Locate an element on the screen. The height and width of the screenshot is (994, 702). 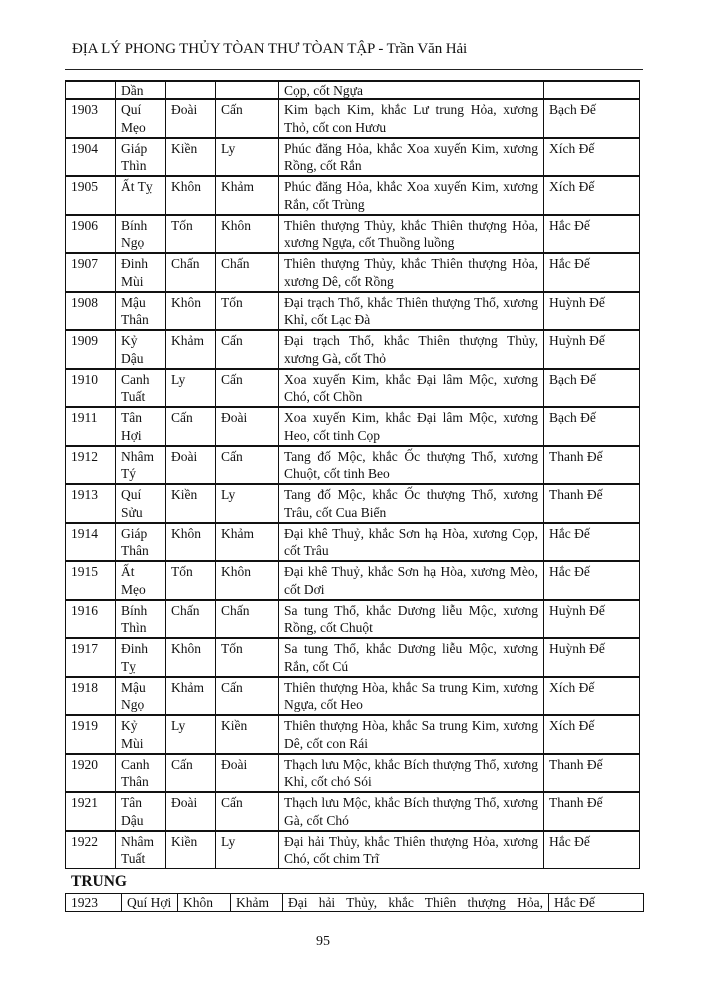
year-cell: 1920 is located at coordinates (90, 773).